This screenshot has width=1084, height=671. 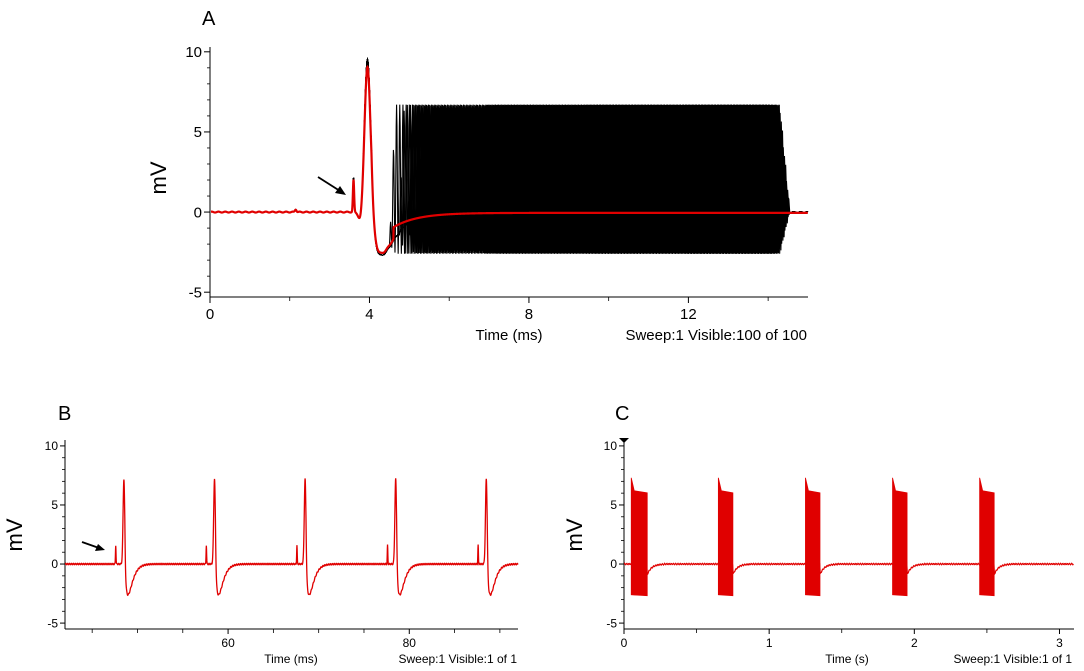 What do you see at coordinates (291, 659) in the screenshot?
I see `panel-b-xlabel: Time (ms)` at bounding box center [291, 659].